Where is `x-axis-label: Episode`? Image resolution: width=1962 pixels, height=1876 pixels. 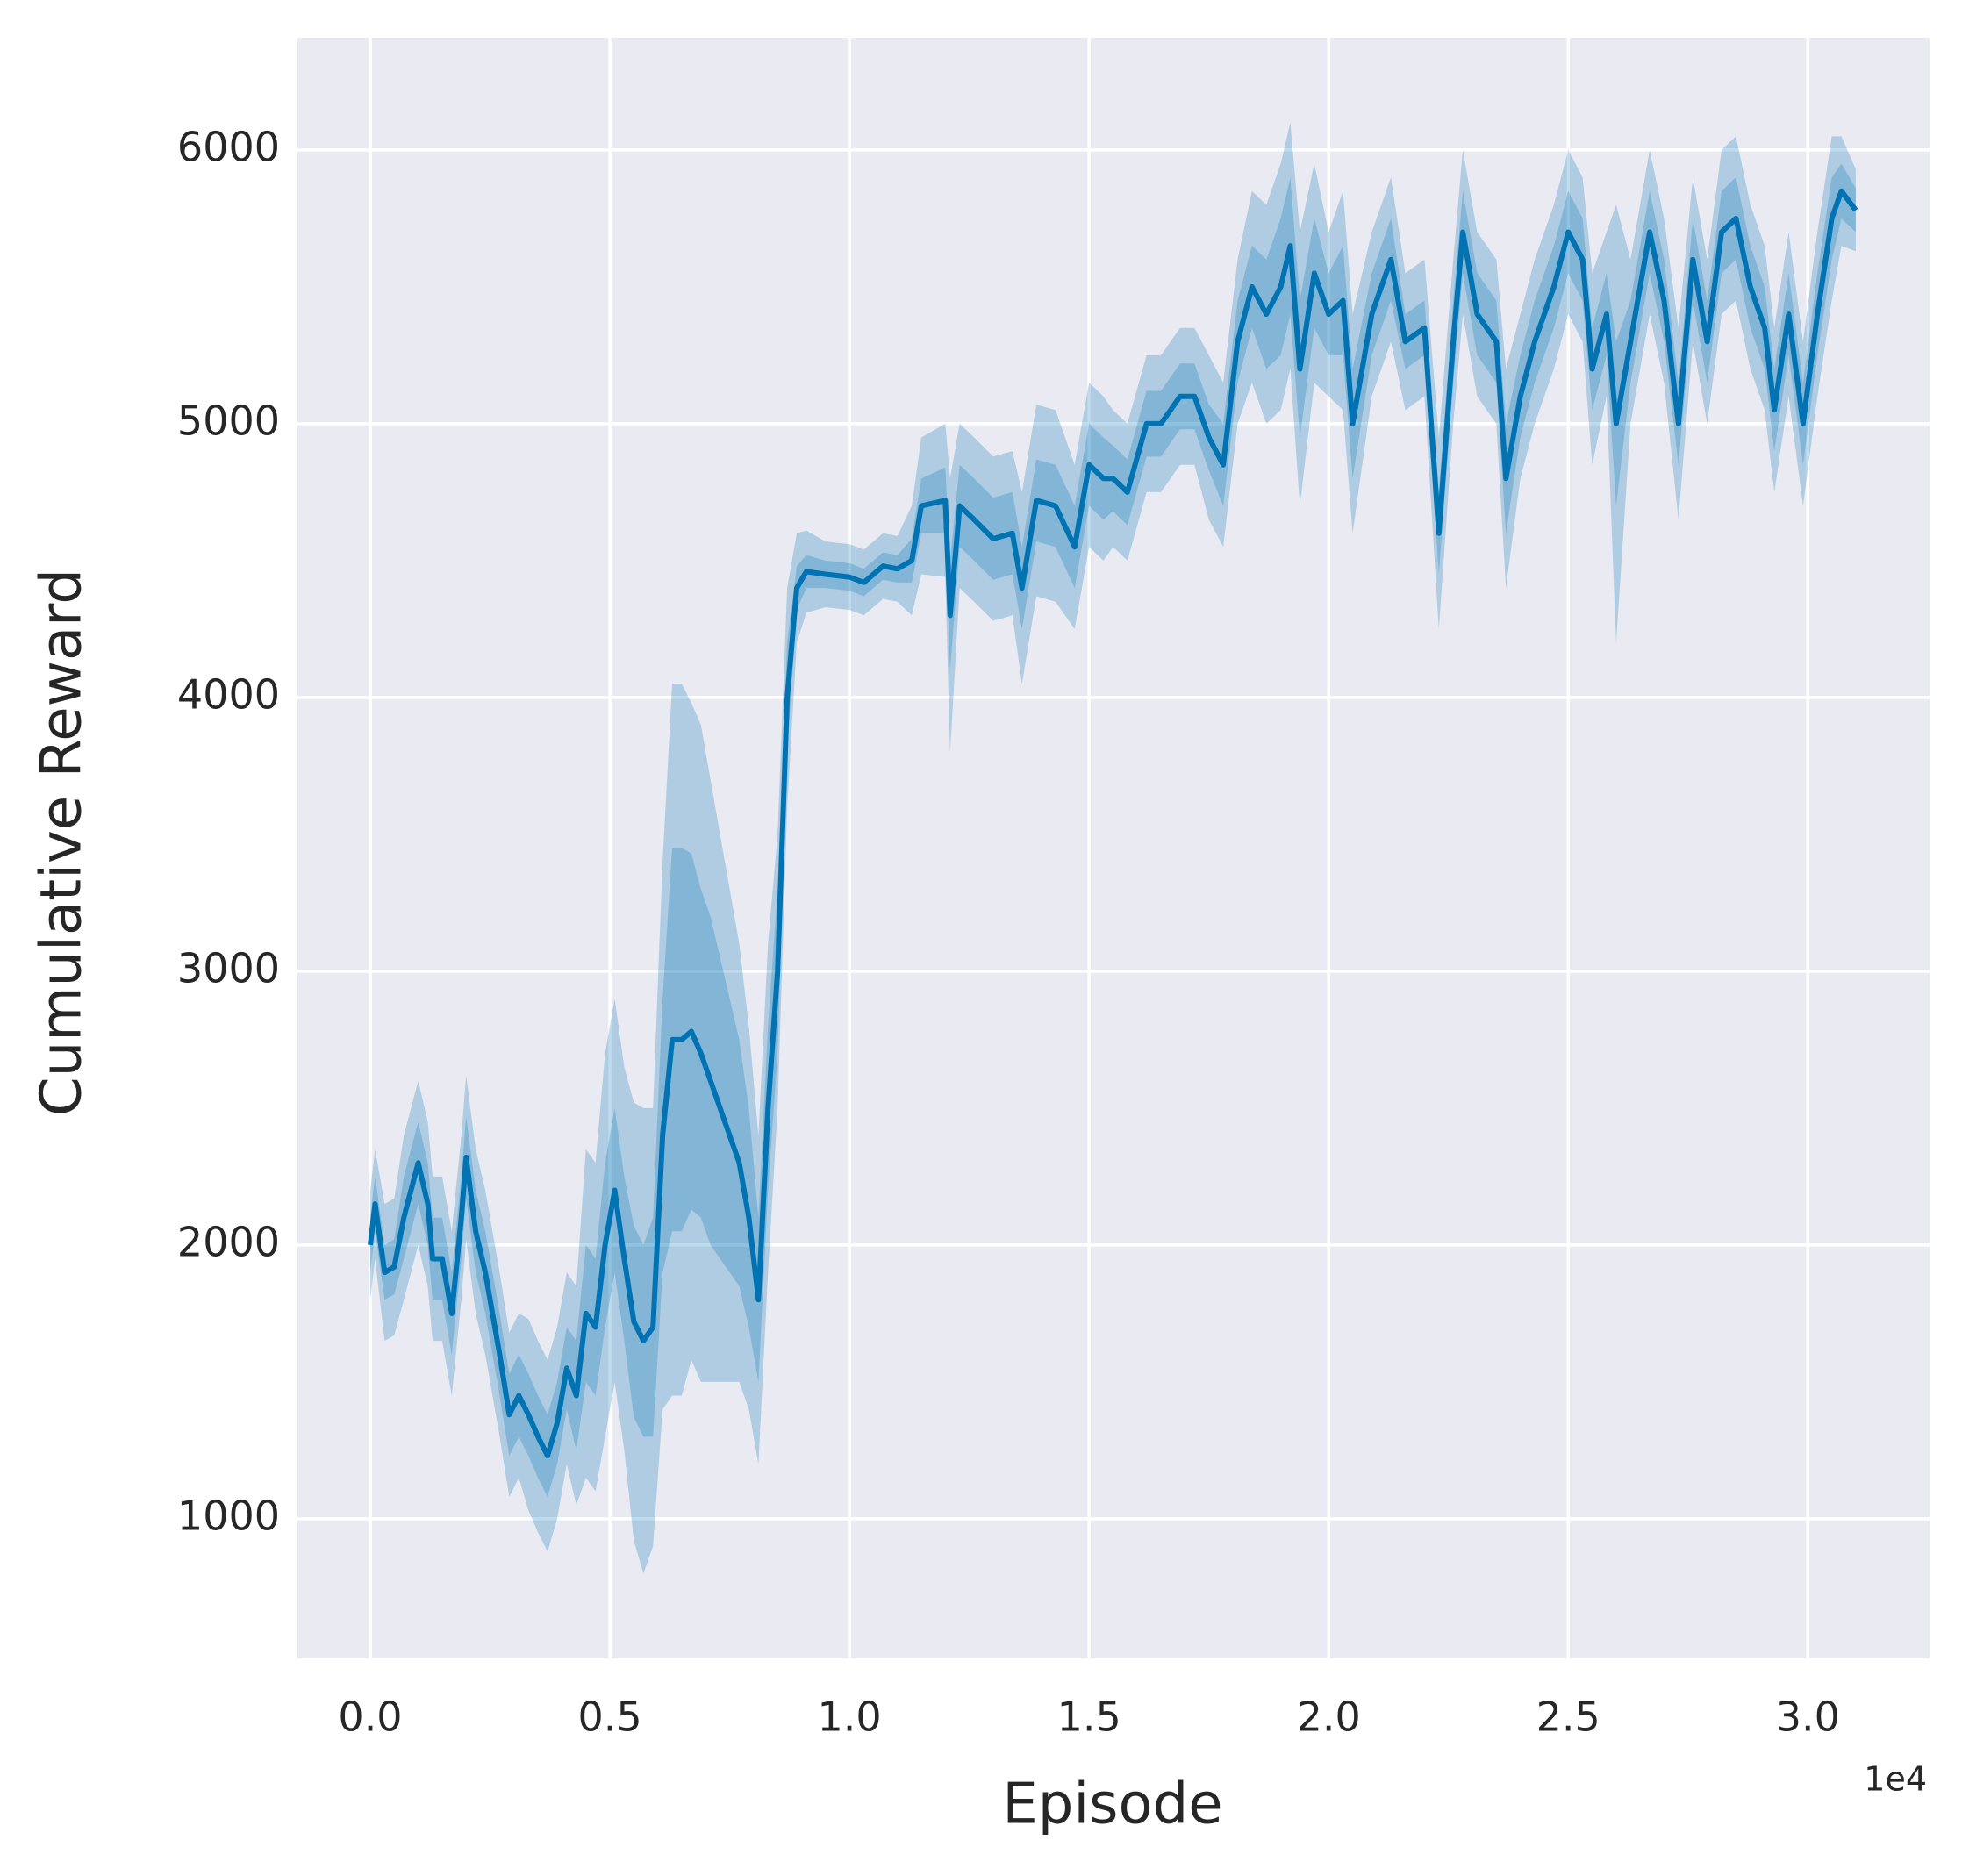
x-axis-label: Episode is located at coordinates (1112, 1804).